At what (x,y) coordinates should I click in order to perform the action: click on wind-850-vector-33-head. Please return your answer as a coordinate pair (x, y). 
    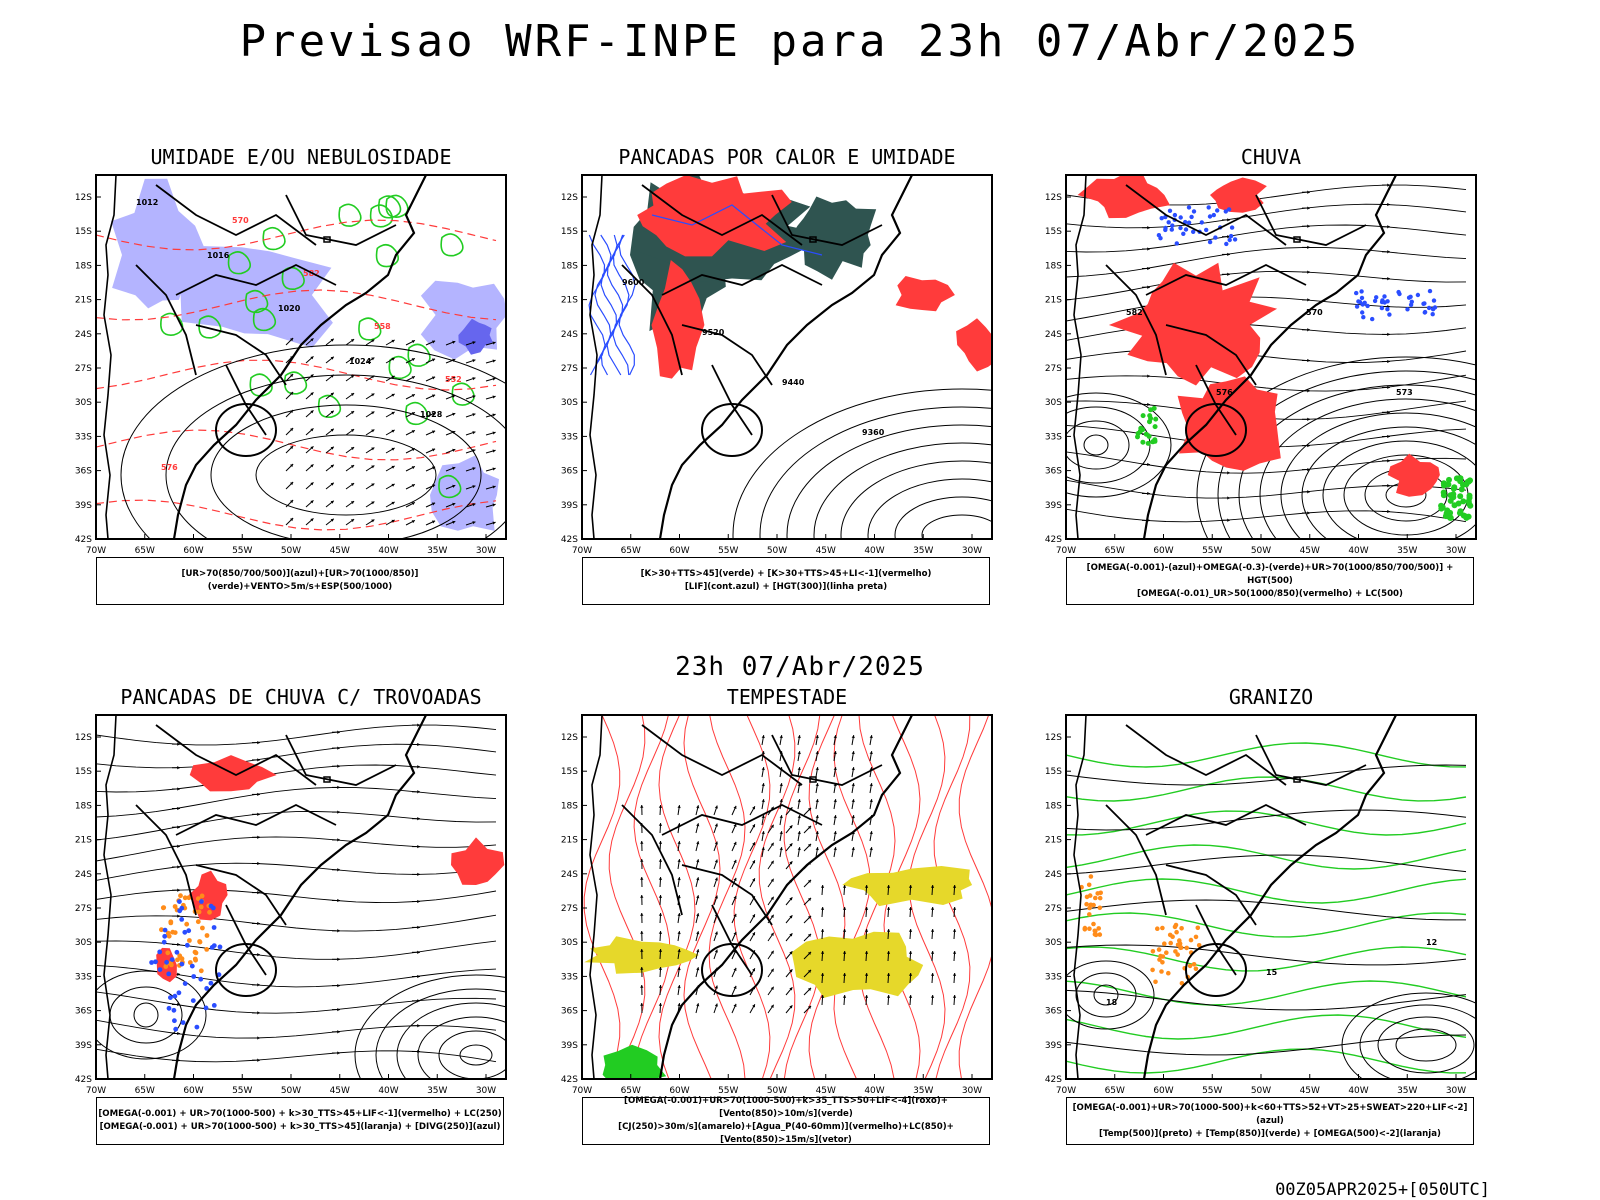
    Looking at the image, I should click on (932, 952).